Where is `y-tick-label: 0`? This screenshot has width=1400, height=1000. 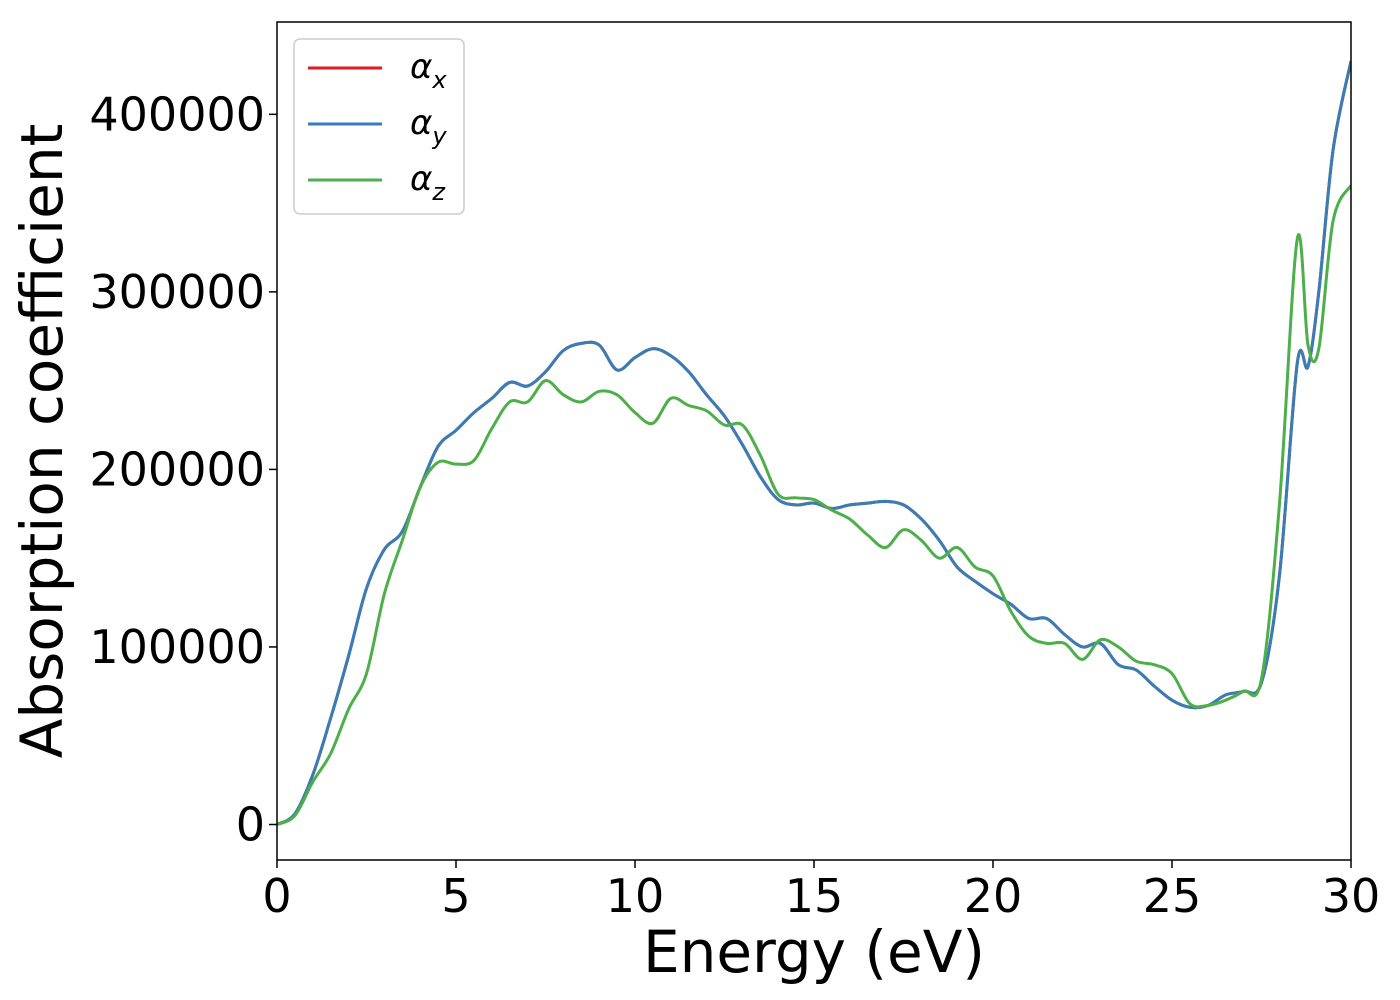
y-tick-label: 0 is located at coordinates (250, 824).